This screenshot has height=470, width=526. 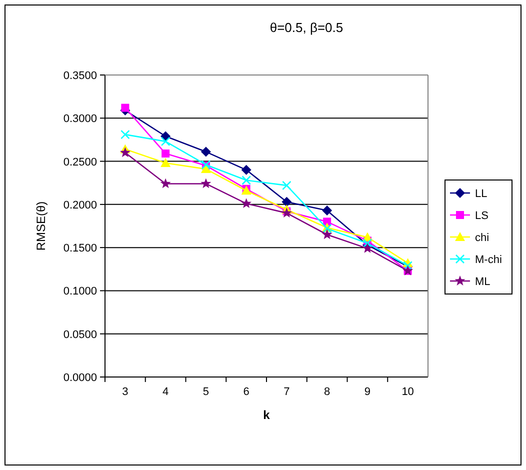 I want to click on y-tick-label: 0.1500, so click(x=80, y=248).